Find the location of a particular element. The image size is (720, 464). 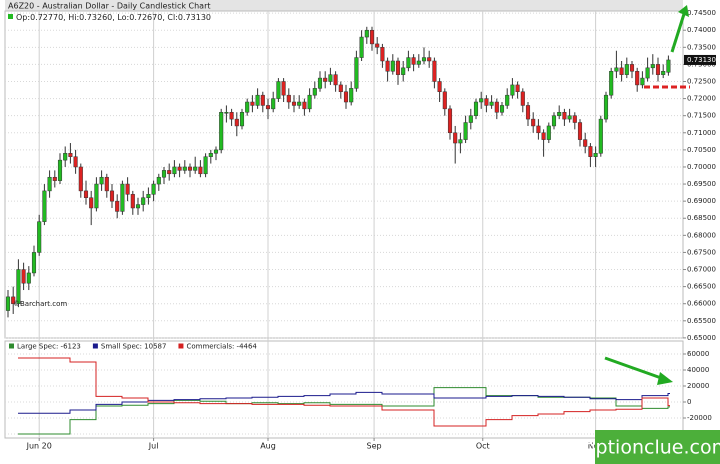

y-tick-label: 0.72000 is located at coordinates (701, 99).